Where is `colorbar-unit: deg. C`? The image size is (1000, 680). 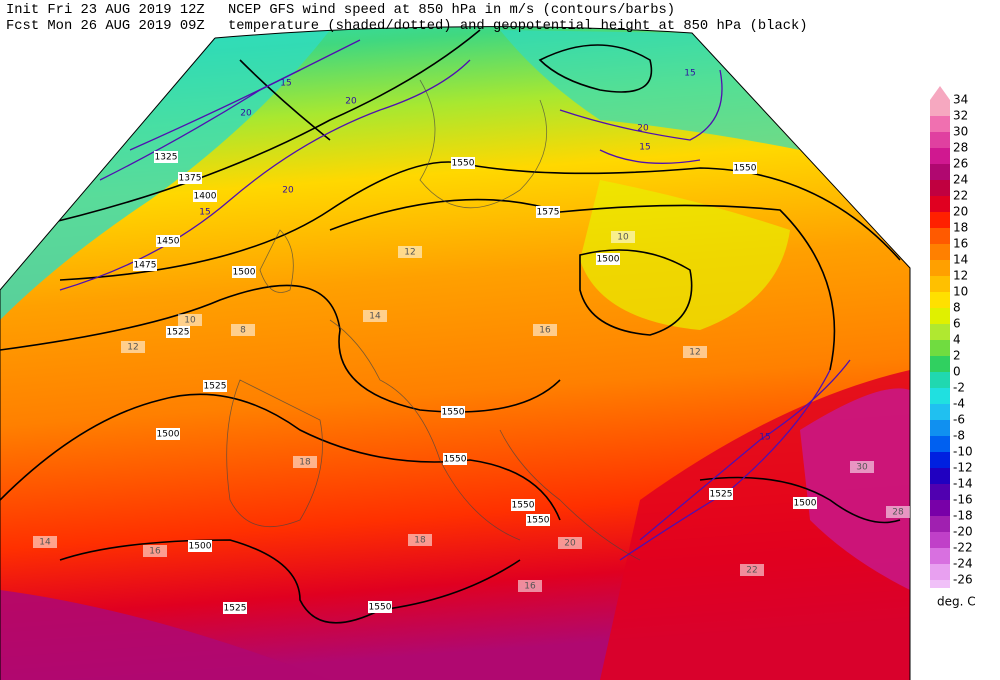 colorbar-unit: deg. C is located at coordinates (956, 602).